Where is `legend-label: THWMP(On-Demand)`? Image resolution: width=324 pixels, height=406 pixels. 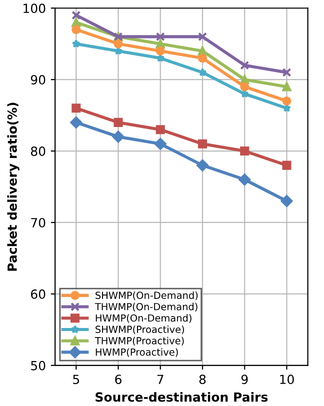
legend-label: THWMP(On-Demand) is located at coordinates (146, 307).